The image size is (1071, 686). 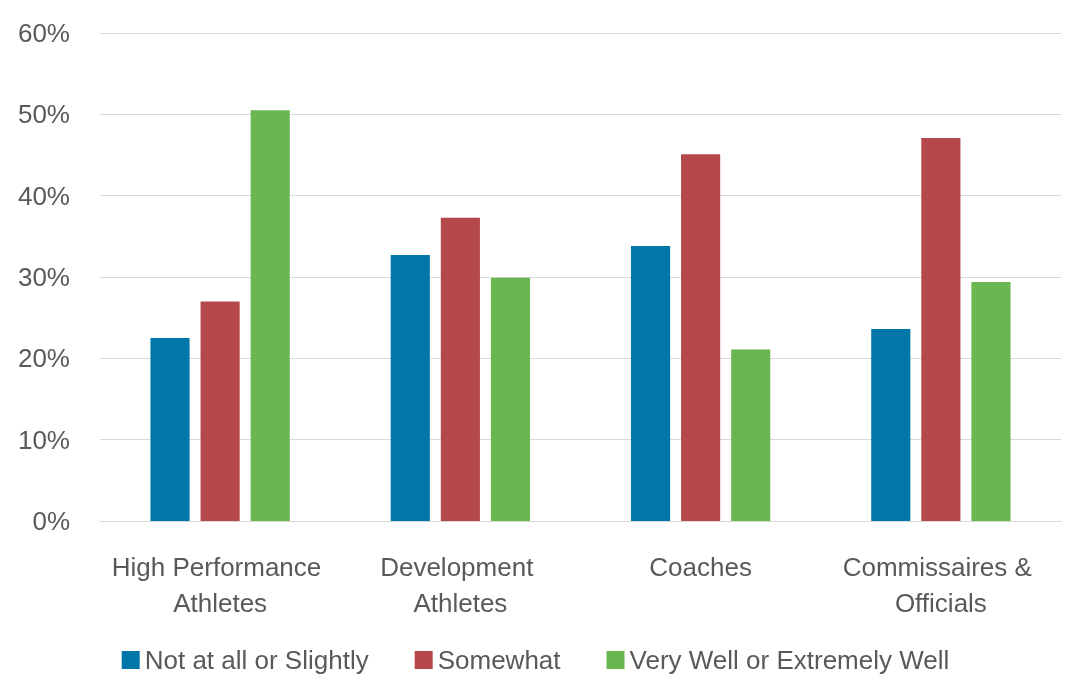 What do you see at coordinates (43, 195) in the screenshot?
I see `y-tick-label: 40%` at bounding box center [43, 195].